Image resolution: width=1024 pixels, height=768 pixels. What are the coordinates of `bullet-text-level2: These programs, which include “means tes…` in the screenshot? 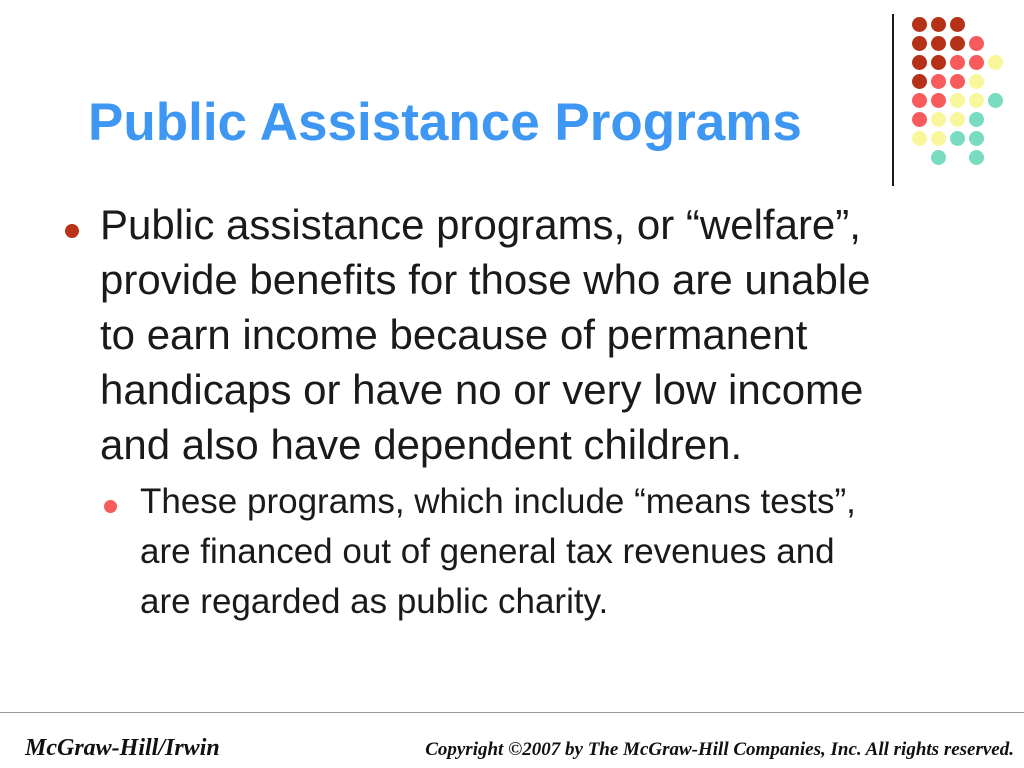 It's located at (498, 552).